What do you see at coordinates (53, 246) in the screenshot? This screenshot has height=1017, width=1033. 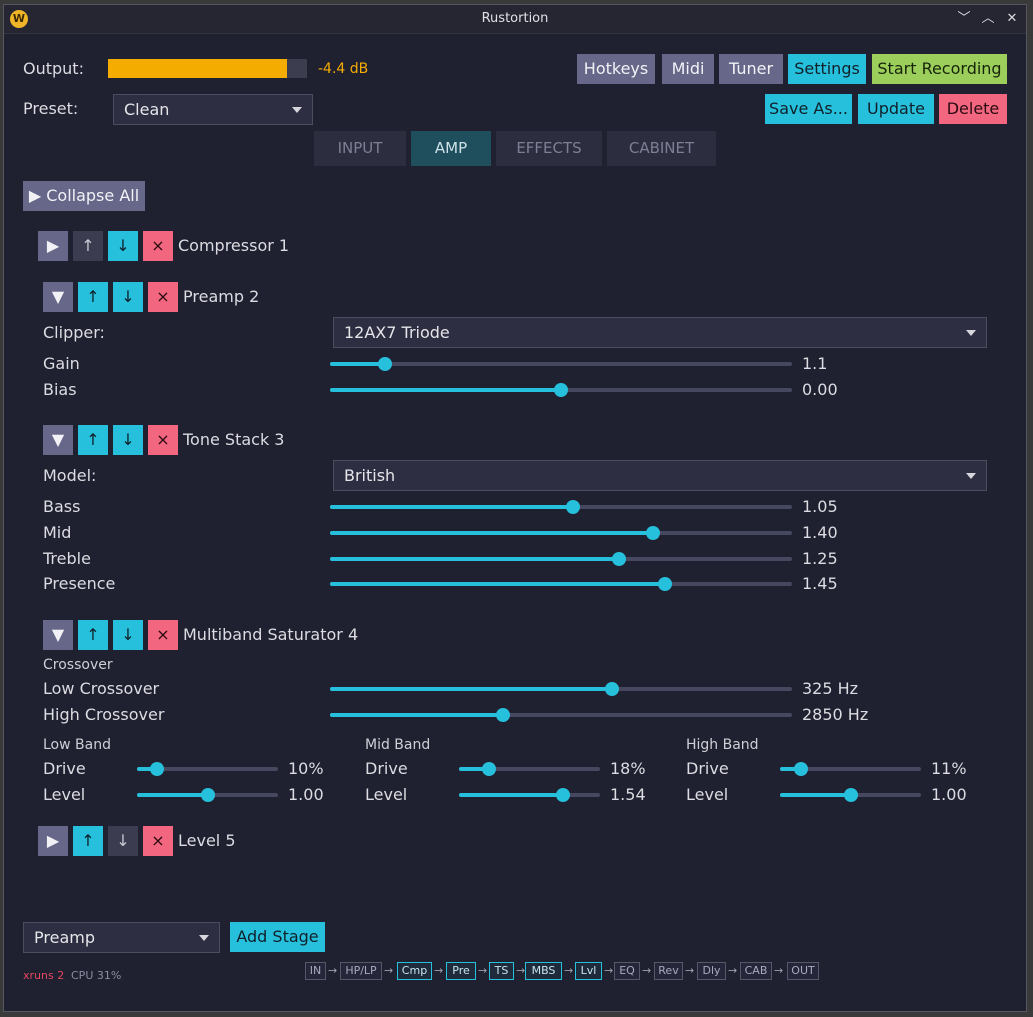 I see `compressor-expand-button: ▶` at bounding box center [53, 246].